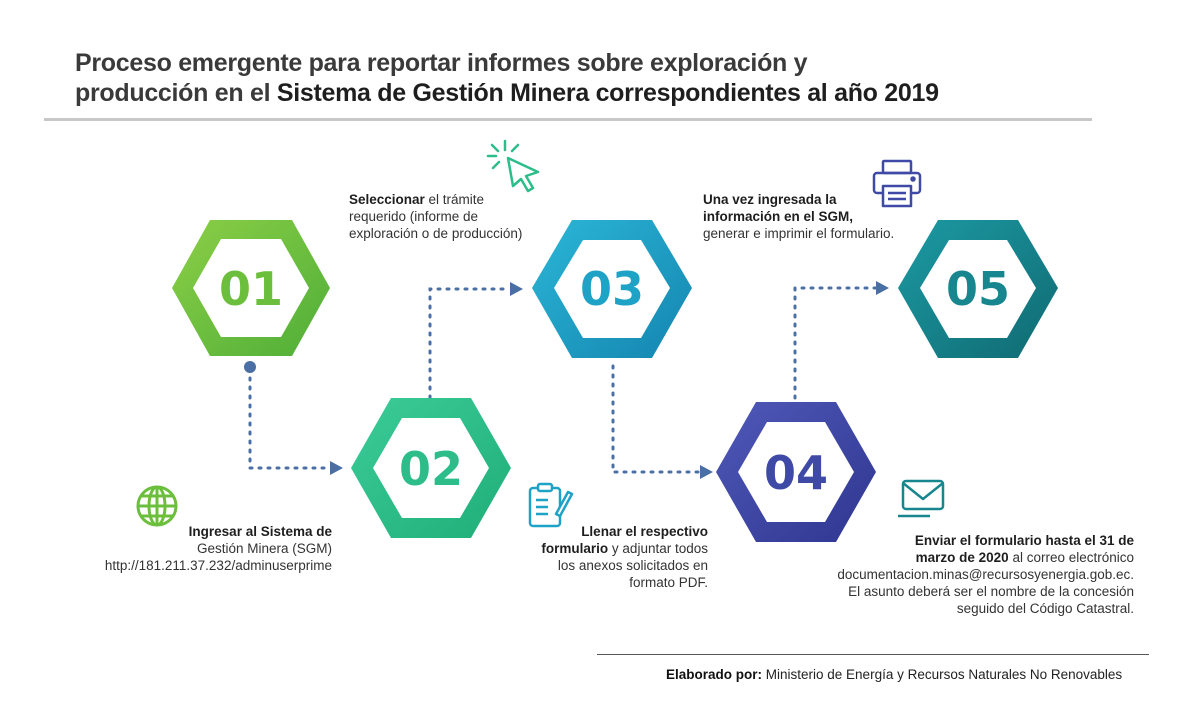 The image size is (1200, 726). I want to click on step-05-number: 05, so click(978, 289).